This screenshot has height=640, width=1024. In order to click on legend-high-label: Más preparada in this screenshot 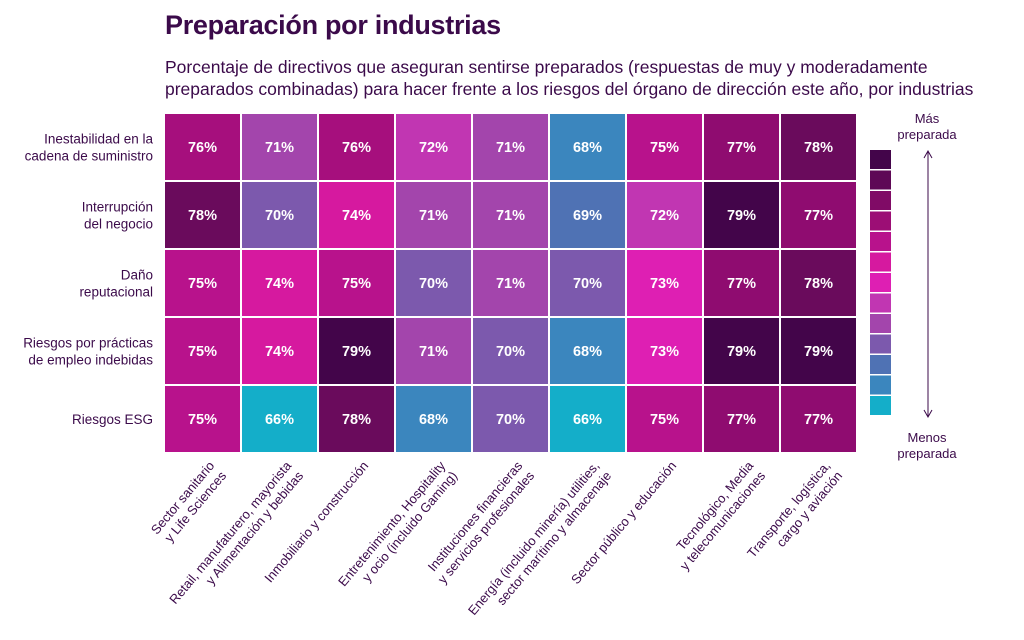, I will do `click(927, 126)`.